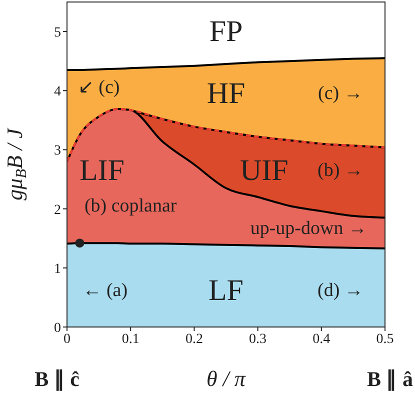  What do you see at coordinates (57, 210) in the screenshot?
I see `y-tick-label: 2` at bounding box center [57, 210].